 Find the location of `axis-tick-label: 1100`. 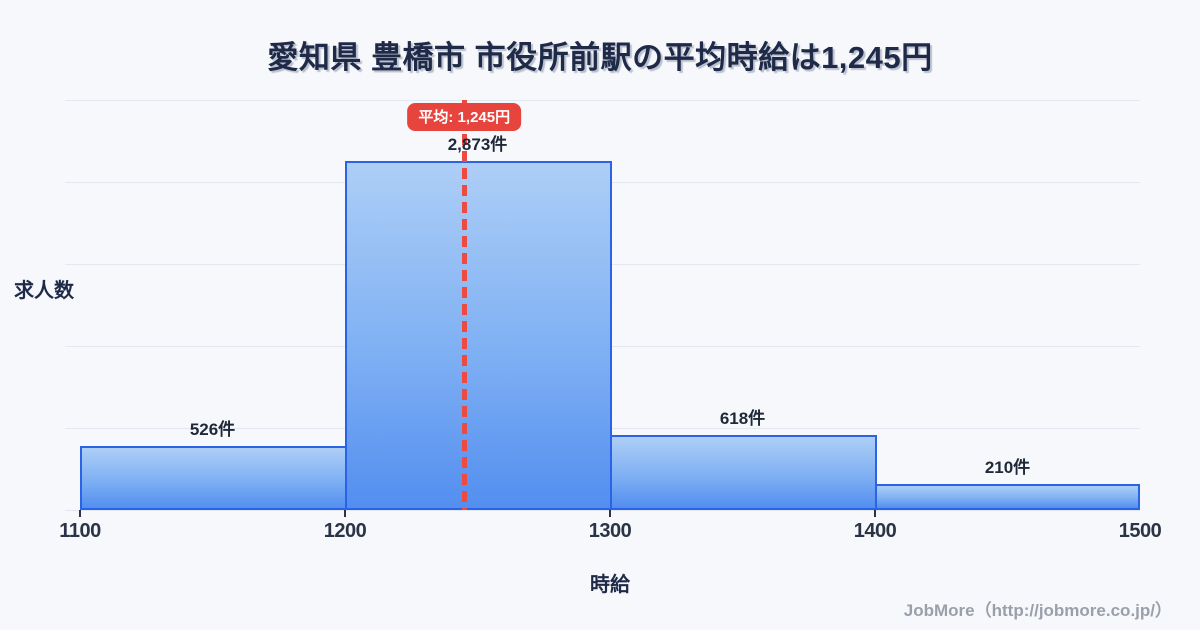

axis-tick-label: 1100 is located at coordinates (80, 531).